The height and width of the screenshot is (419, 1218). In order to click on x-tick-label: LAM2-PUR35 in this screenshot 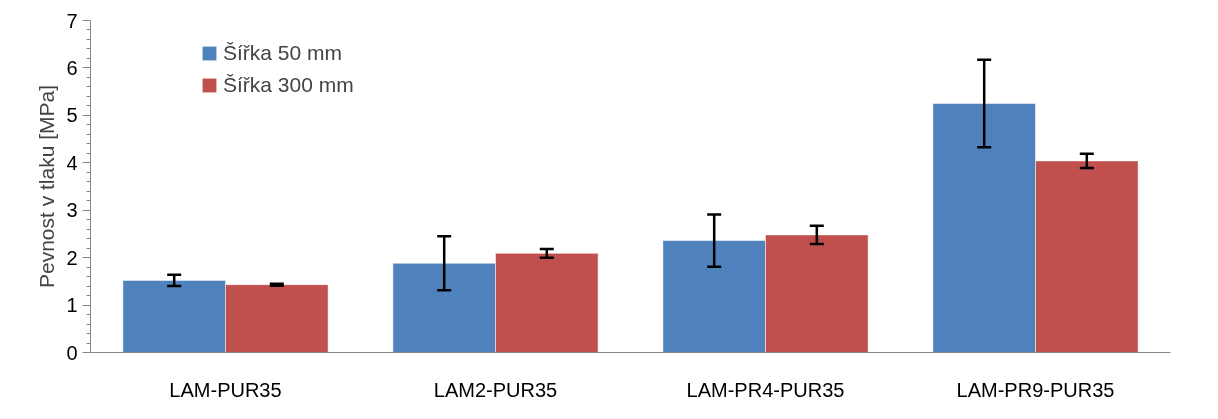, I will do `click(495, 389)`.